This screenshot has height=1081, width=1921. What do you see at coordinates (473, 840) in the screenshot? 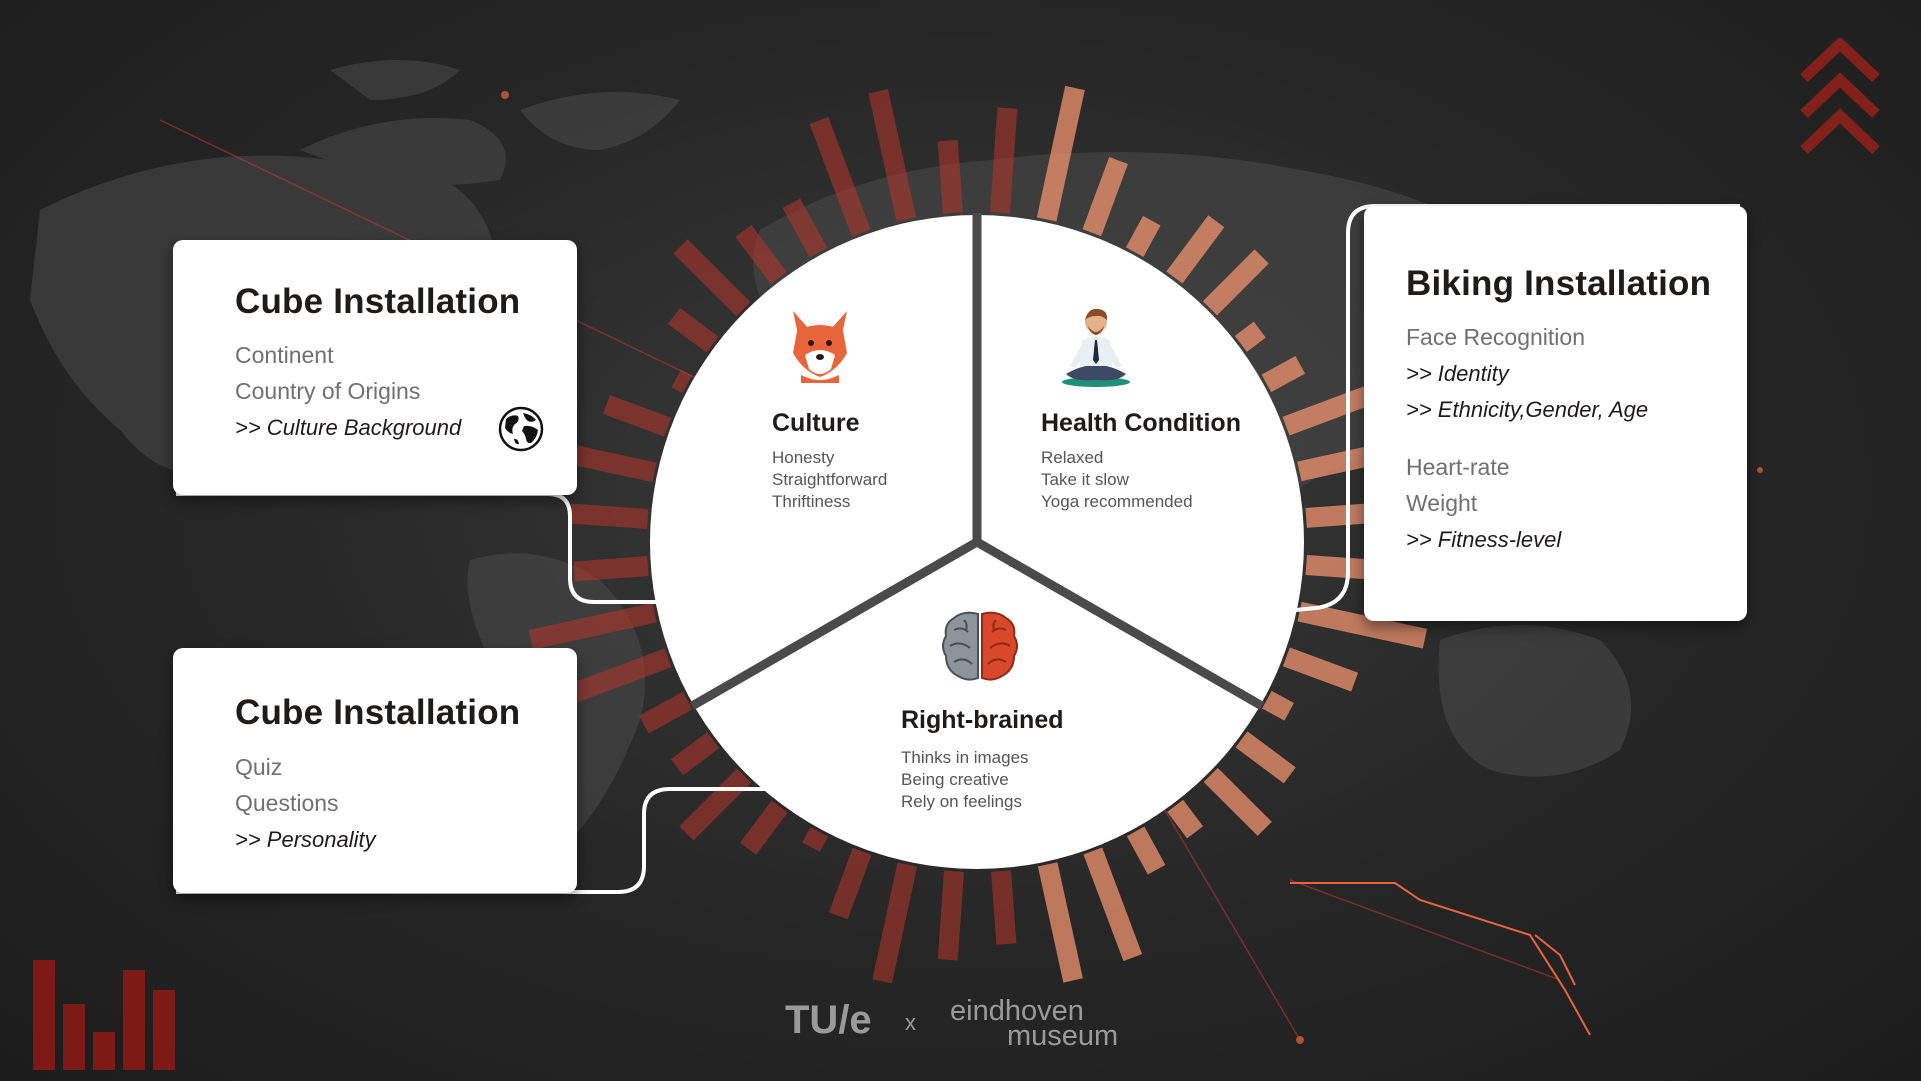
I see `connector-cube-bottom` at bounding box center [473, 840].